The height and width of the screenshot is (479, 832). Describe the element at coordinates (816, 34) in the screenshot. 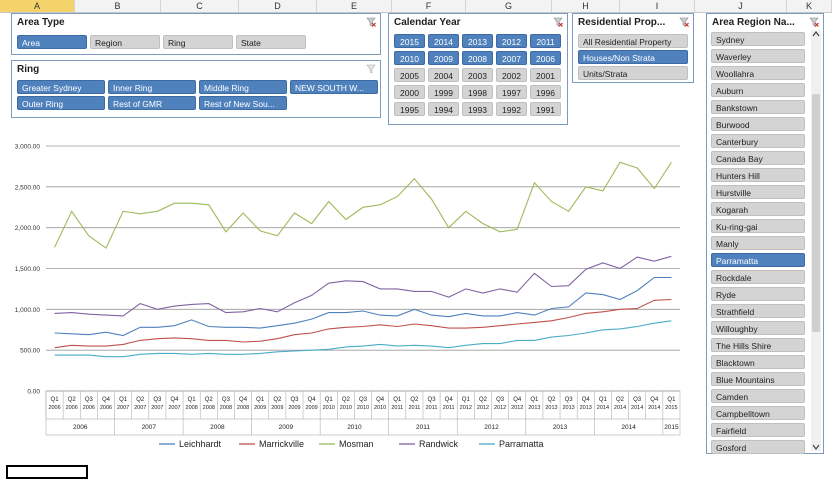

I see `scroll-up-arrow-icon` at that location.